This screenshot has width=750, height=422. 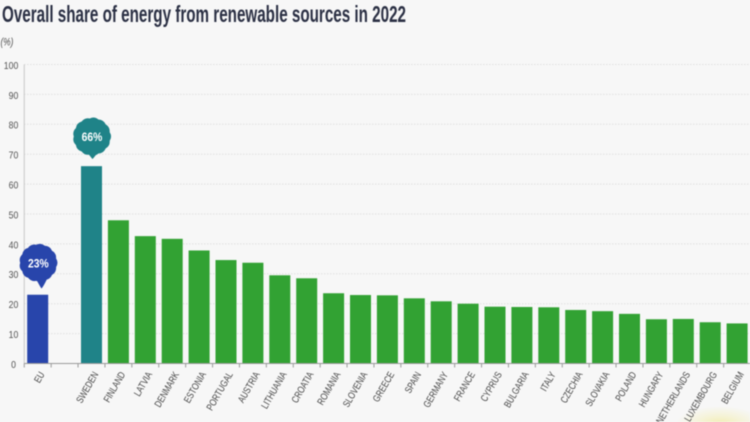 I want to click on svg-text: 30, so click(x=14, y=275).